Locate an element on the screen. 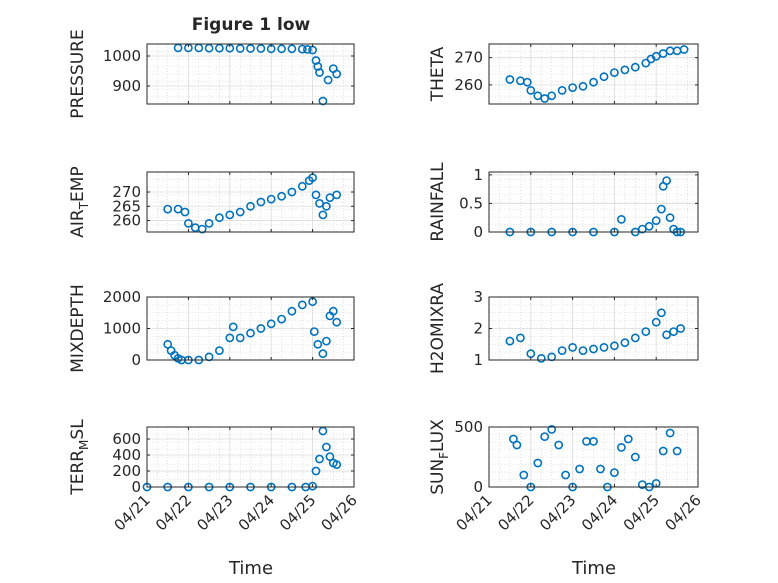 The width and height of the screenshot is (778, 583). y-tick-label: 3 is located at coordinates (478, 297).